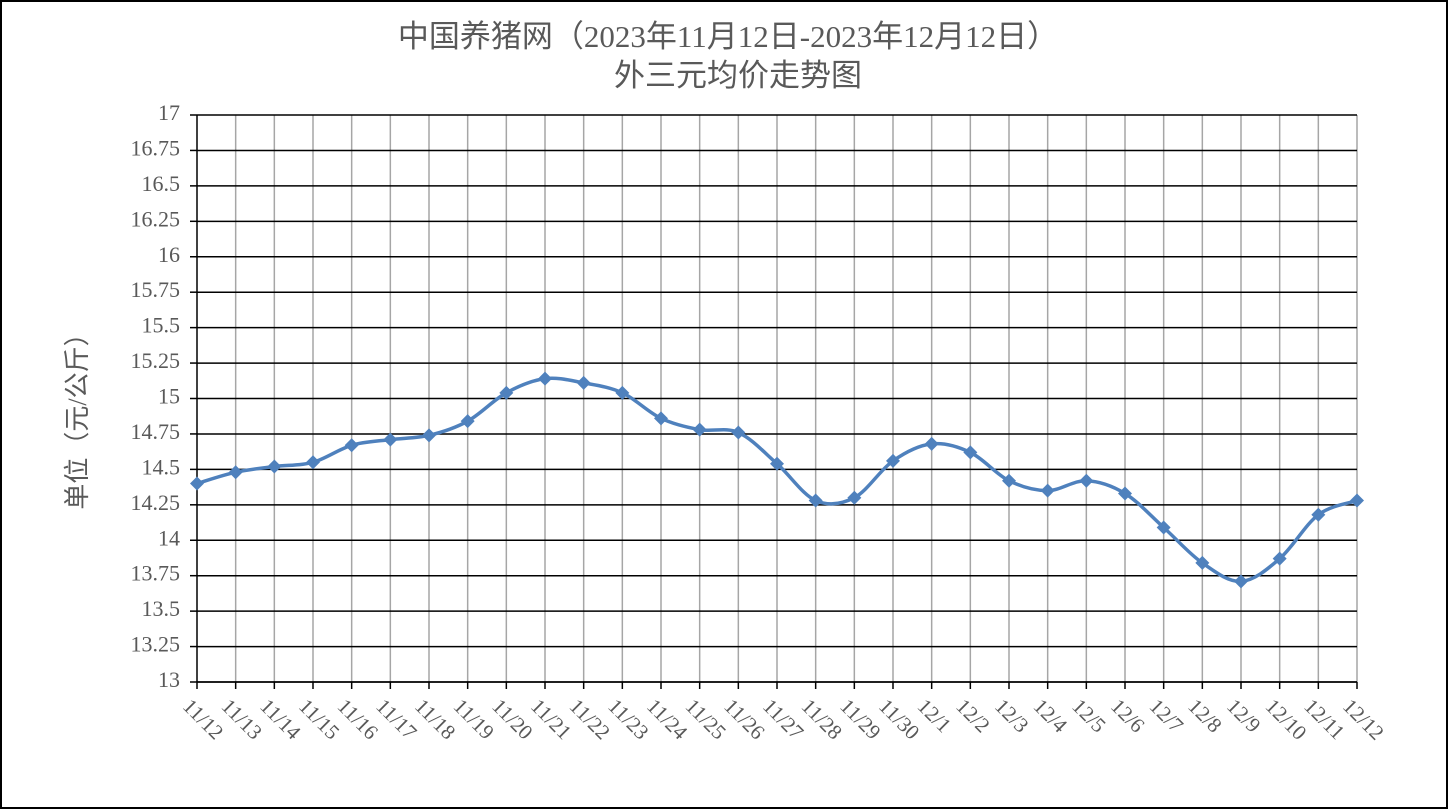 The image size is (1449, 810). Describe the element at coordinates (161, 183) in the screenshot. I see `y-tick-label: 16.5` at that location.